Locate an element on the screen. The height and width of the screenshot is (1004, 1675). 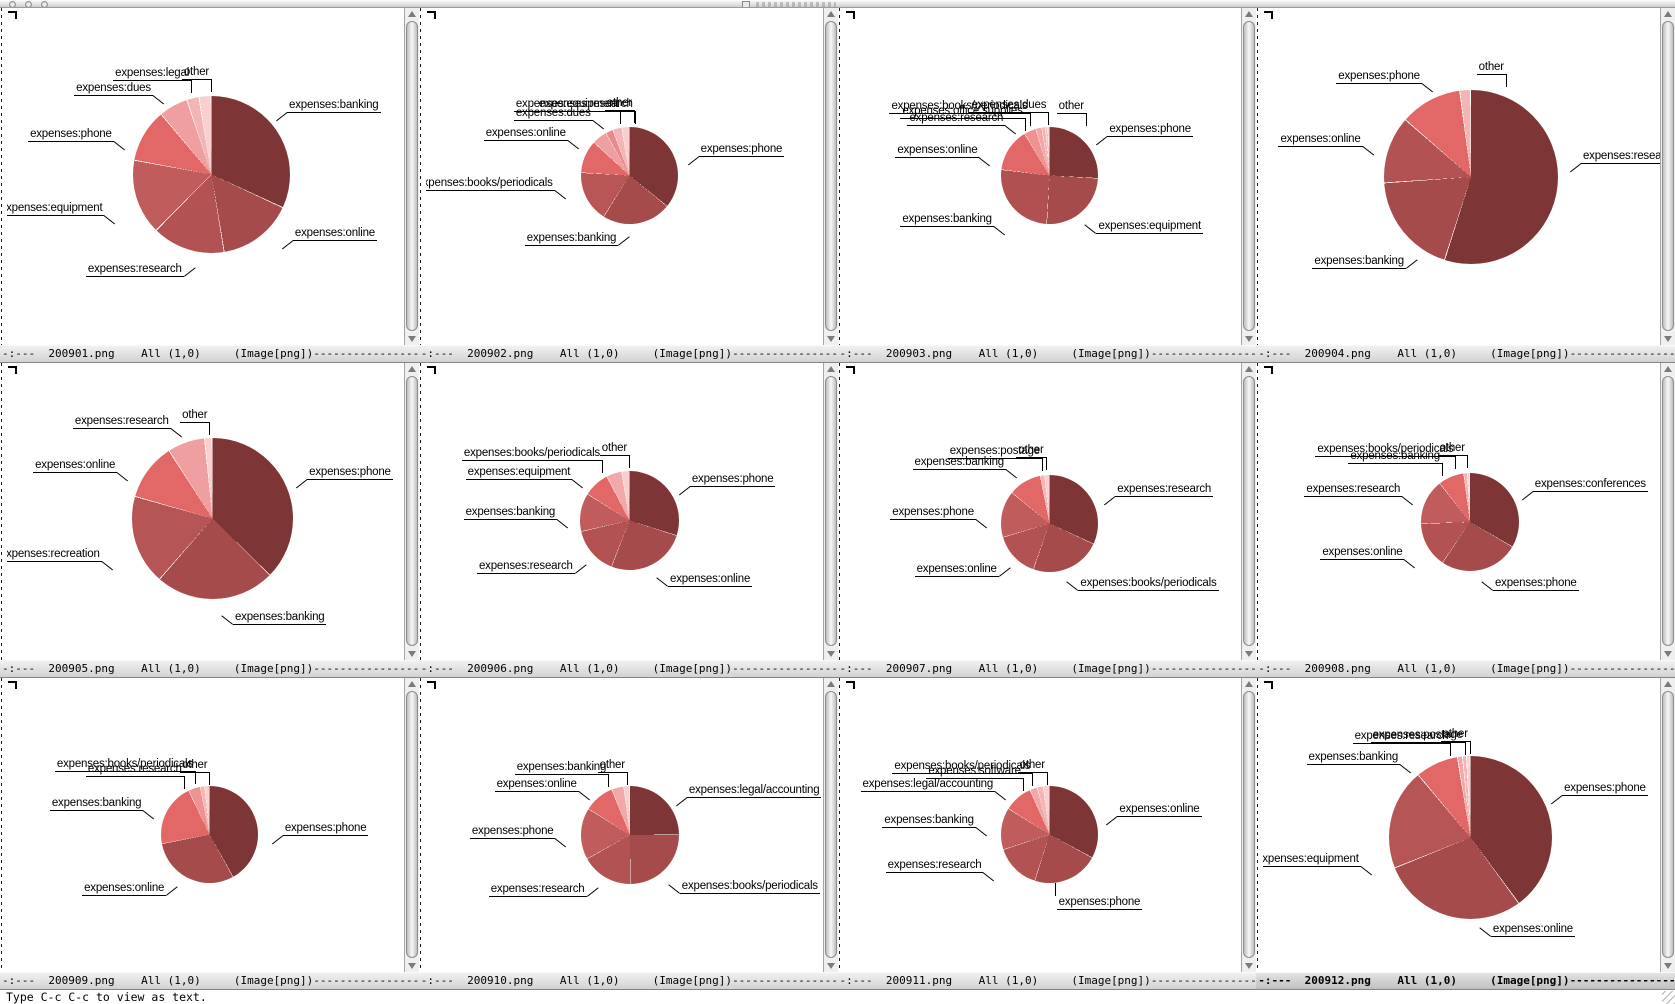
scroll-position: All (1,0) is located at coordinates (171, 353).